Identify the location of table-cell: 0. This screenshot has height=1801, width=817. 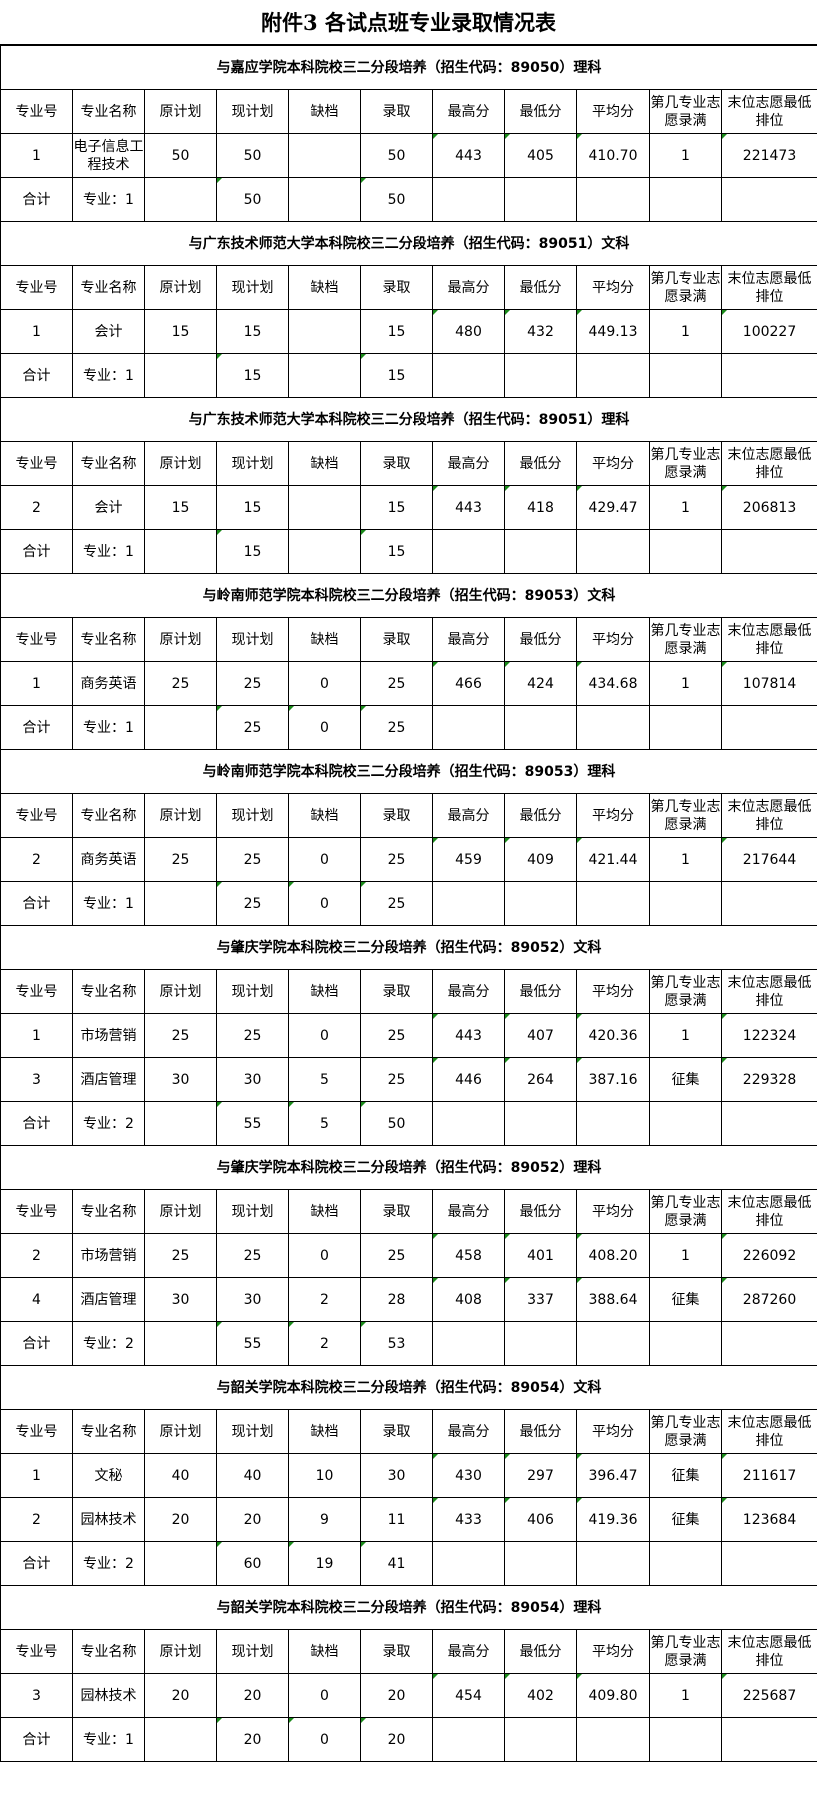
(324, 1255).